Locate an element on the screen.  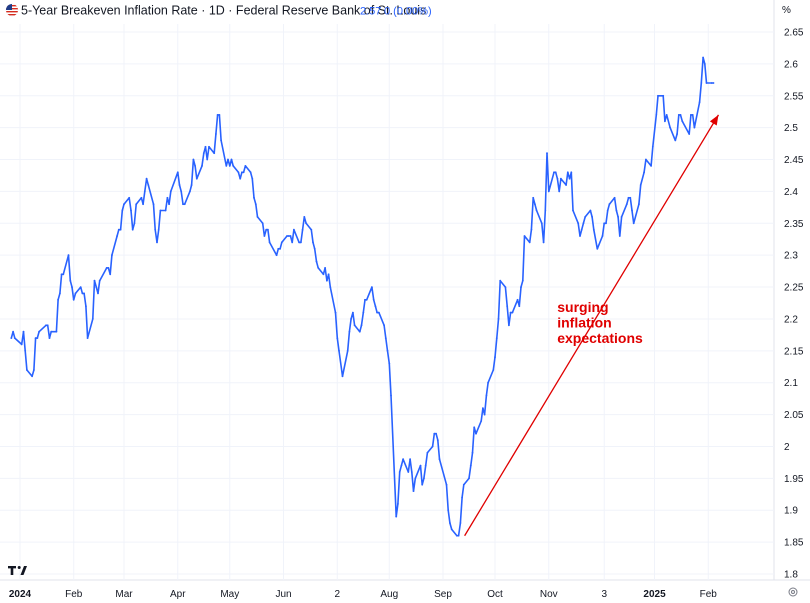
y-tick-label: 2.1 is located at coordinates (791, 383).